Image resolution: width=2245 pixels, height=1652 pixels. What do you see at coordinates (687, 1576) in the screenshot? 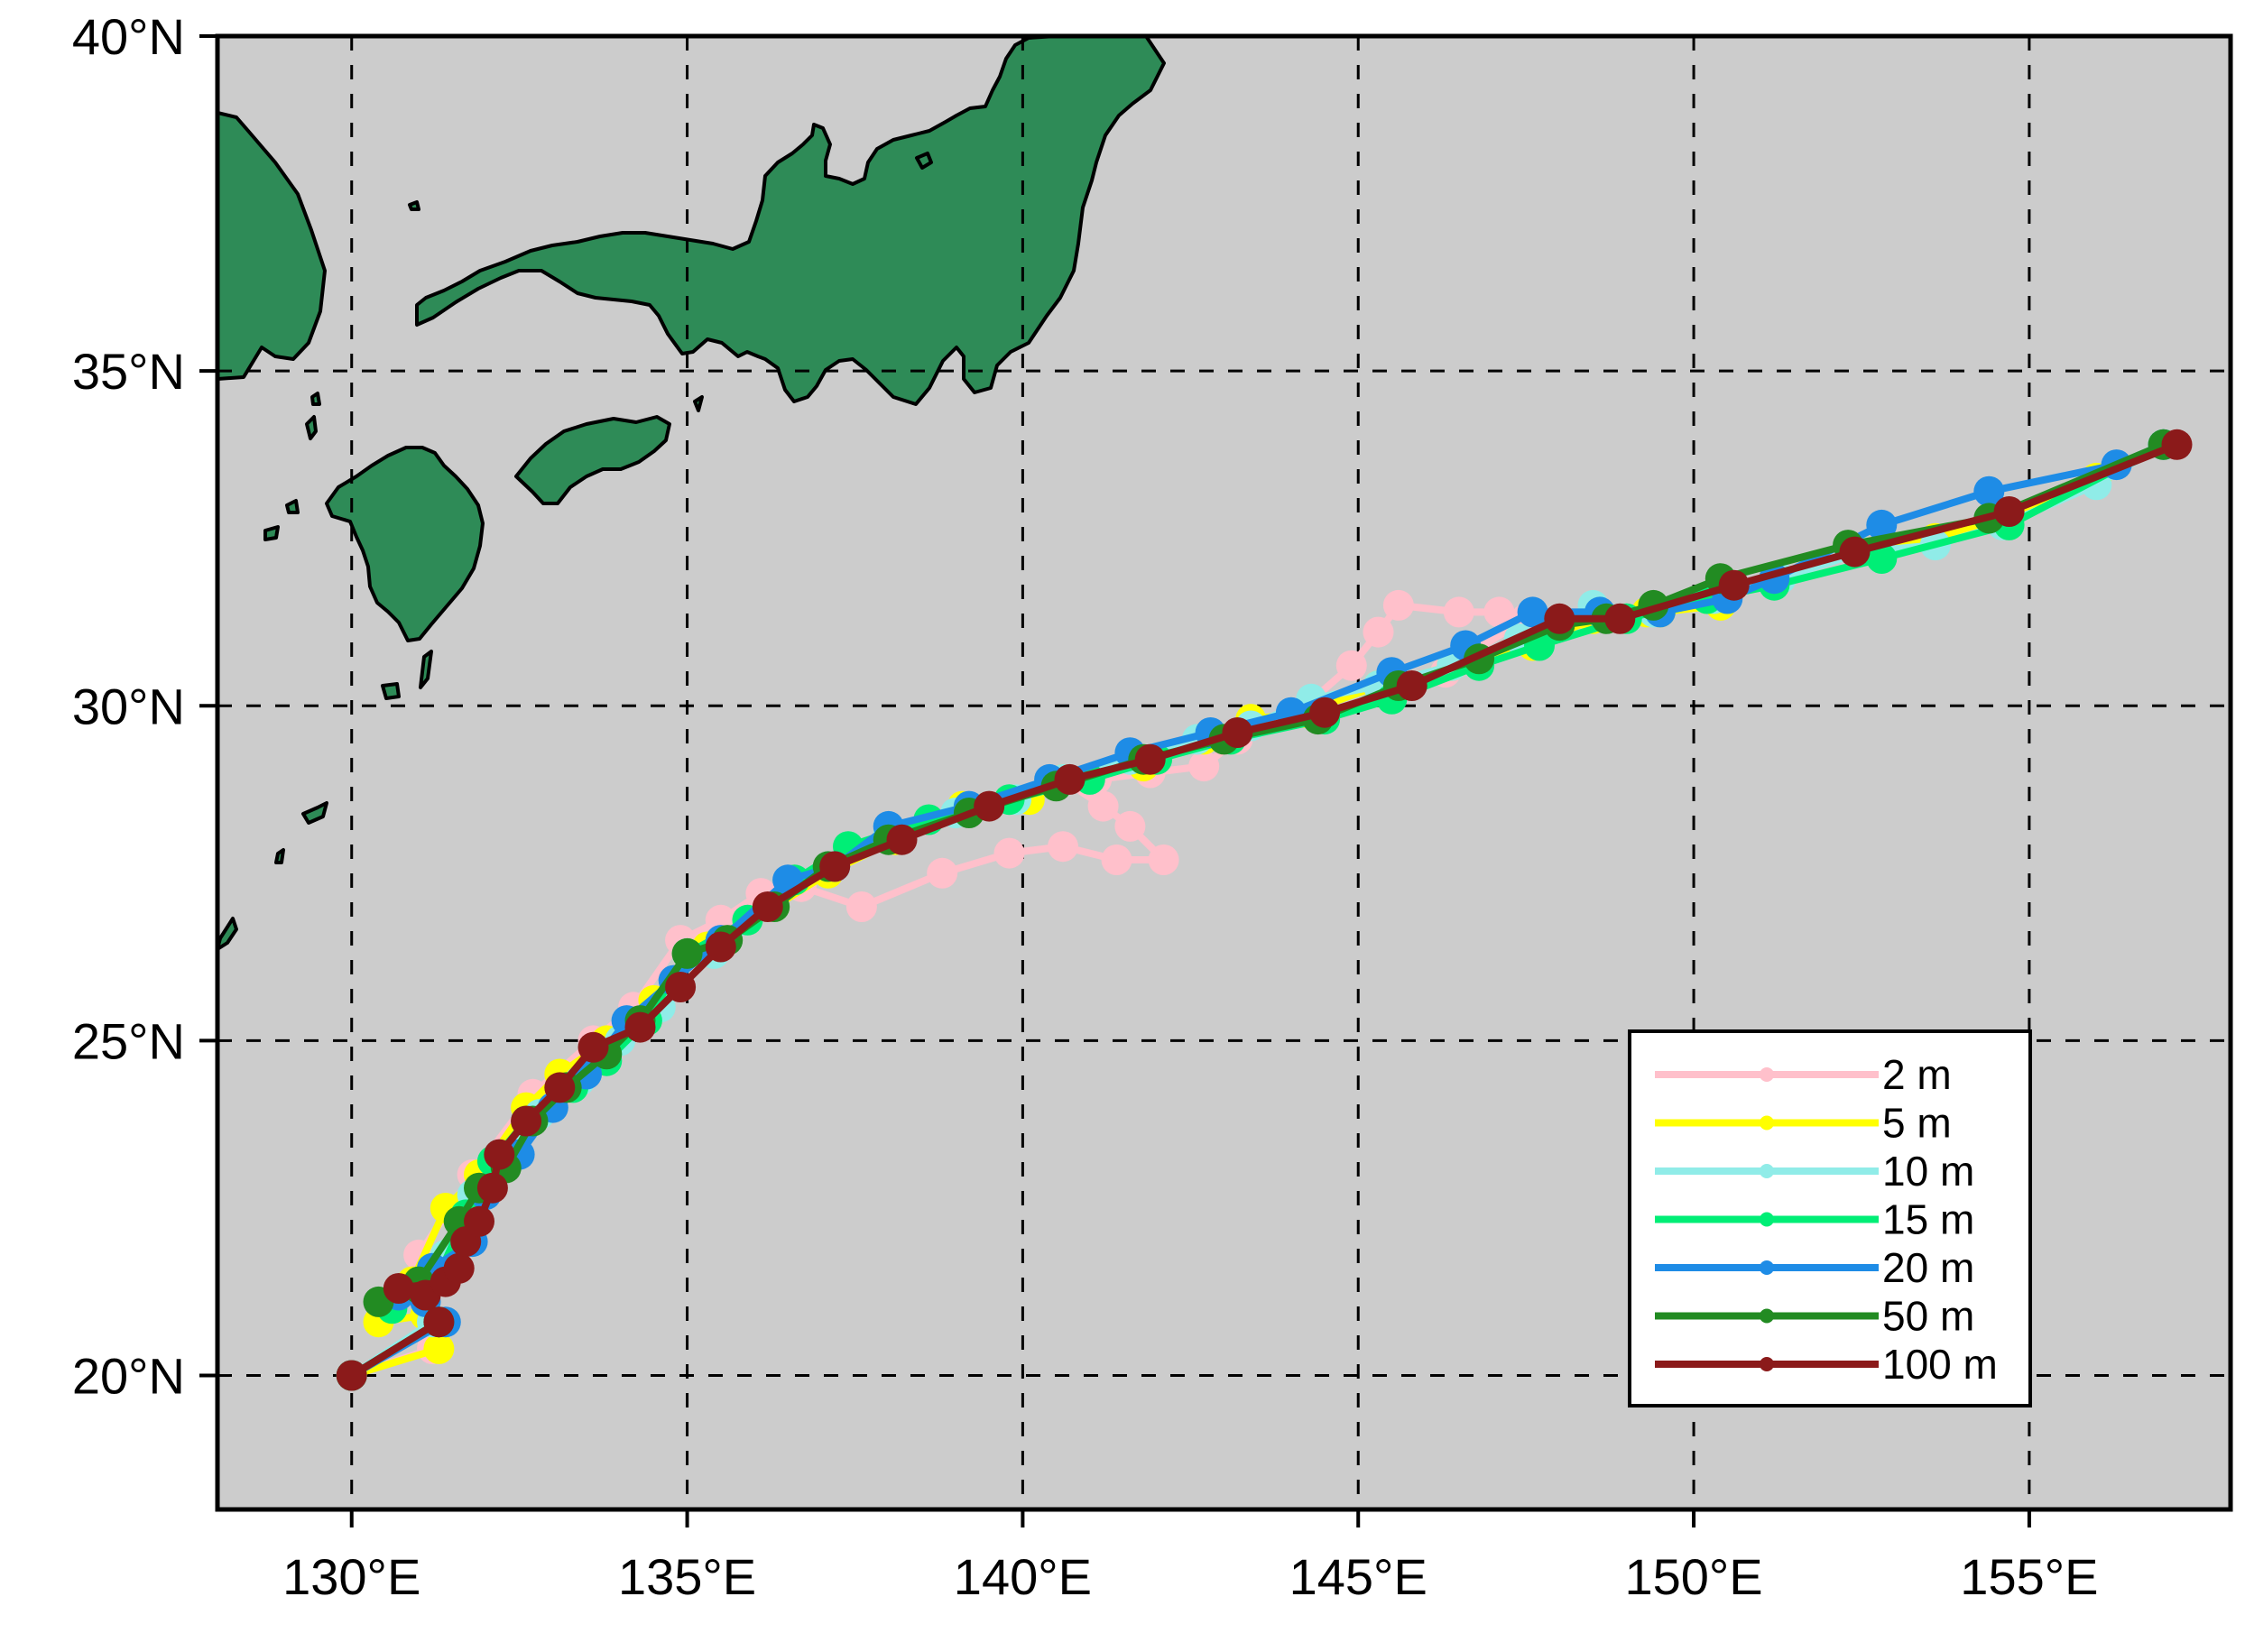
I see `x-tick-label: 135°E` at bounding box center [687, 1576].